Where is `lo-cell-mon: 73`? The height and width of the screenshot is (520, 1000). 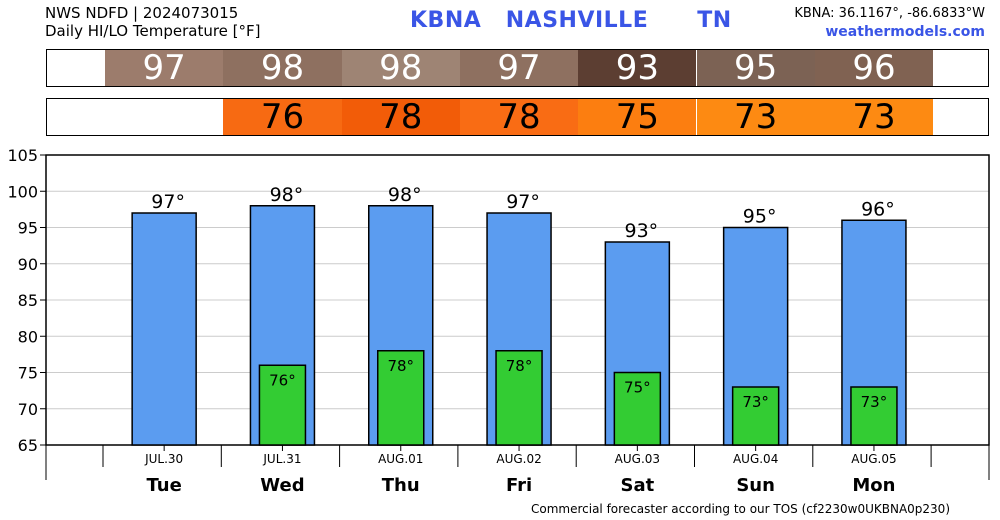
lo-cell-mon: 73 is located at coordinates (874, 117).